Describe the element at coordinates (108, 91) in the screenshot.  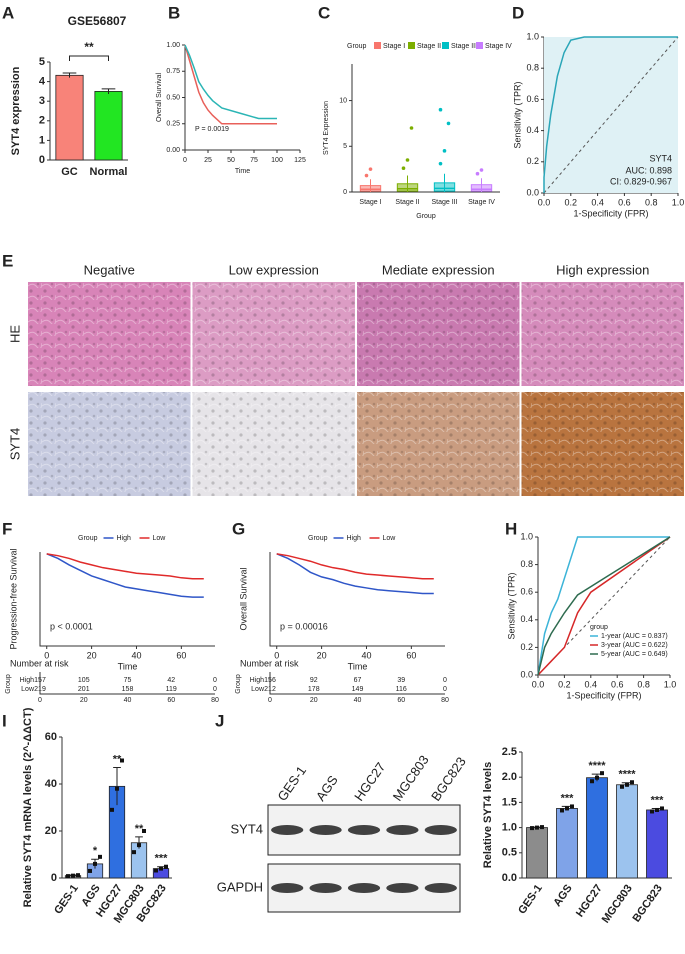
I see `error-bar` at that location.